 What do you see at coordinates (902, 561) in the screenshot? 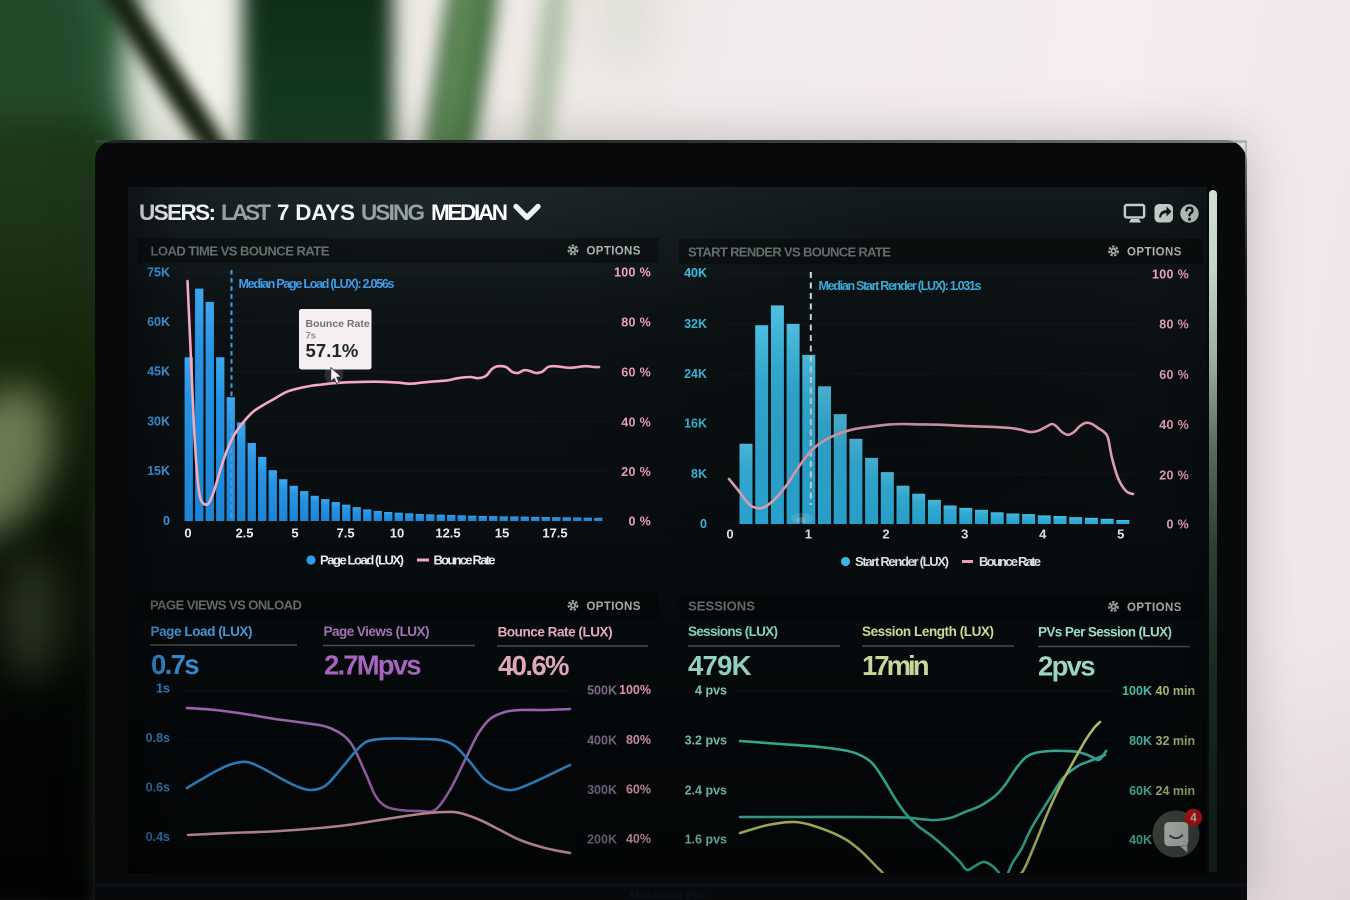
I see `svg-text: Start Render (LUX)` at bounding box center [902, 561].